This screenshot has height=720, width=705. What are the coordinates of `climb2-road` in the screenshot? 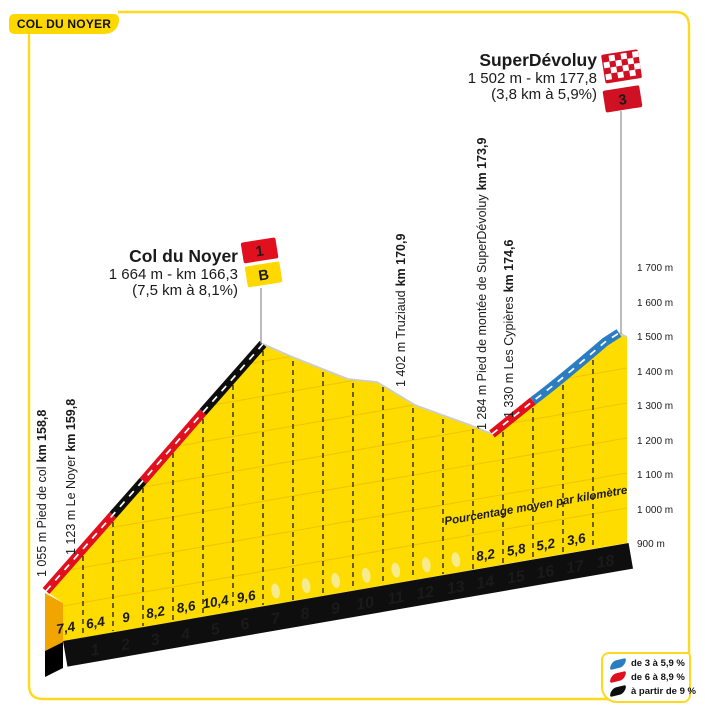 It's located at (555, 383).